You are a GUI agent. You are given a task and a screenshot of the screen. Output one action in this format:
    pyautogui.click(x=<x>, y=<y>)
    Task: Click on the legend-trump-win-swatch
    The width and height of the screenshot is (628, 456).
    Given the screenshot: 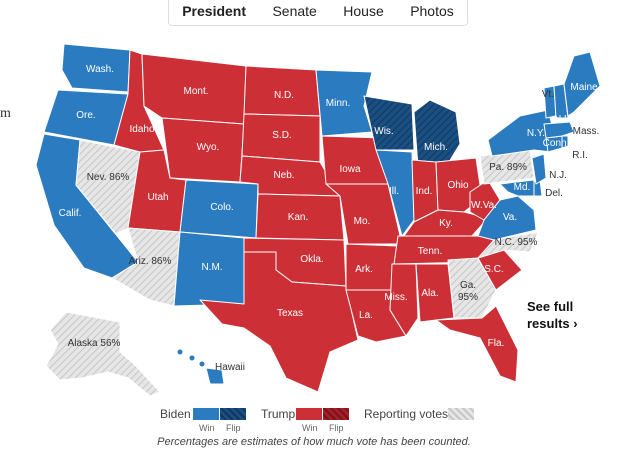 What is the action you would take?
    pyautogui.click(x=309, y=414)
    